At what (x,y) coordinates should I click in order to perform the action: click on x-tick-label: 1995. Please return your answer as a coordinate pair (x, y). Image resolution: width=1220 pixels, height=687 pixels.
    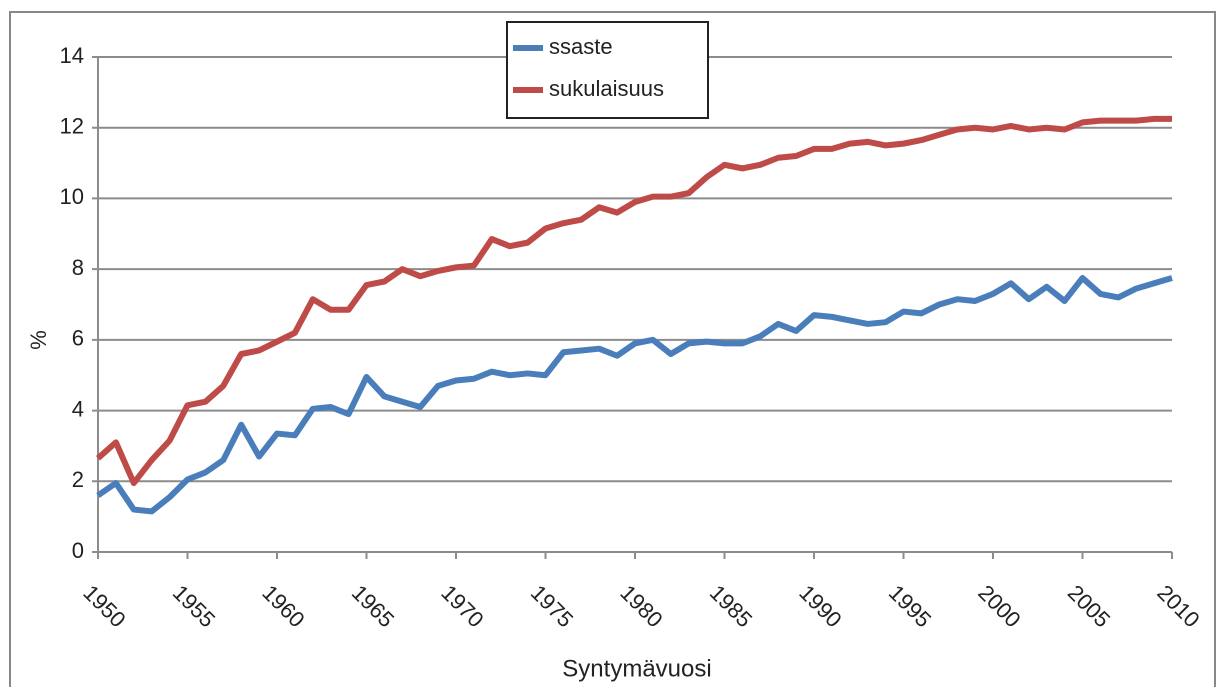
    Looking at the image, I should click on (910, 606).